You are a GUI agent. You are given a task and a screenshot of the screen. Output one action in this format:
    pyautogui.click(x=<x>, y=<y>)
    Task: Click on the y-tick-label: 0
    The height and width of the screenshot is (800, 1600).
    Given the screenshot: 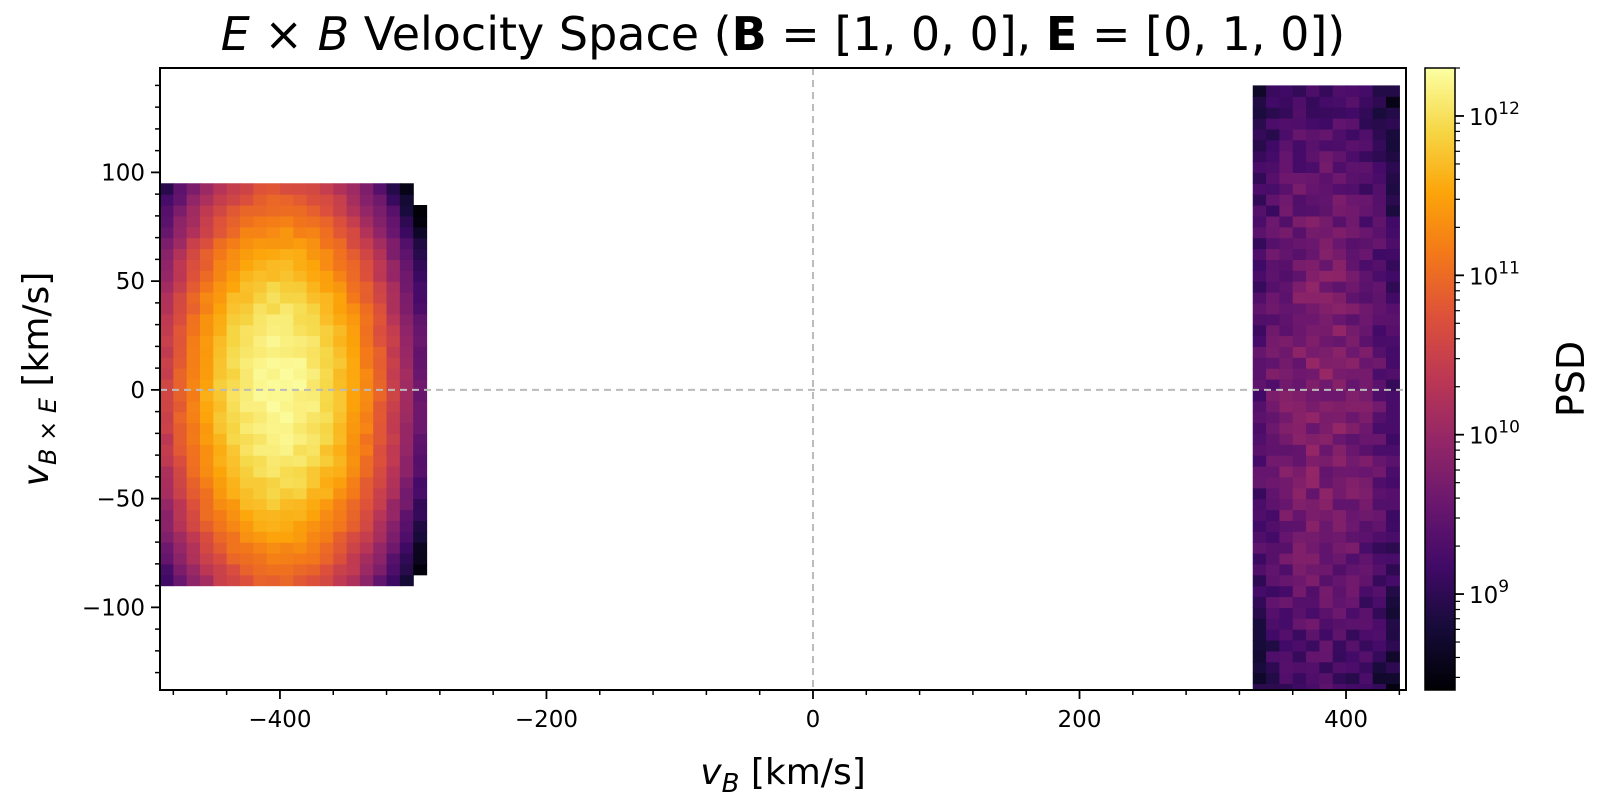 What is the action you would take?
    pyautogui.click(x=137, y=391)
    